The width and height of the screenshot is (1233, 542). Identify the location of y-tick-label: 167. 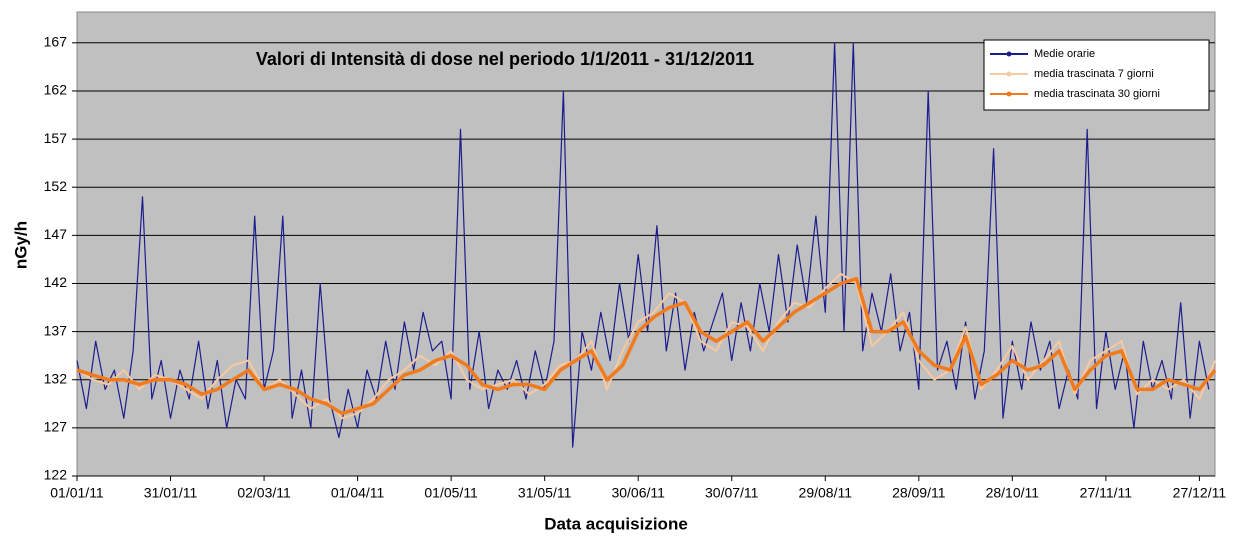
(56, 42).